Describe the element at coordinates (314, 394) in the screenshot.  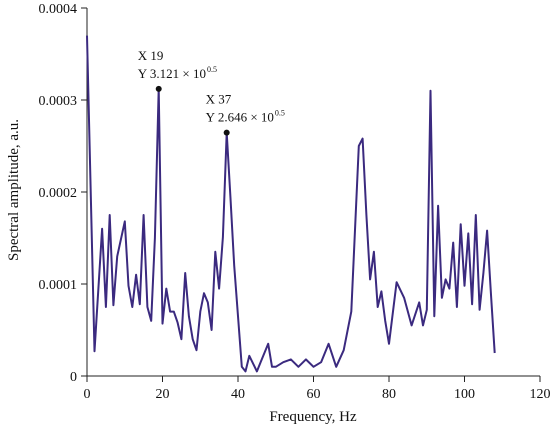
I see `x-tick-label: 60` at that location.